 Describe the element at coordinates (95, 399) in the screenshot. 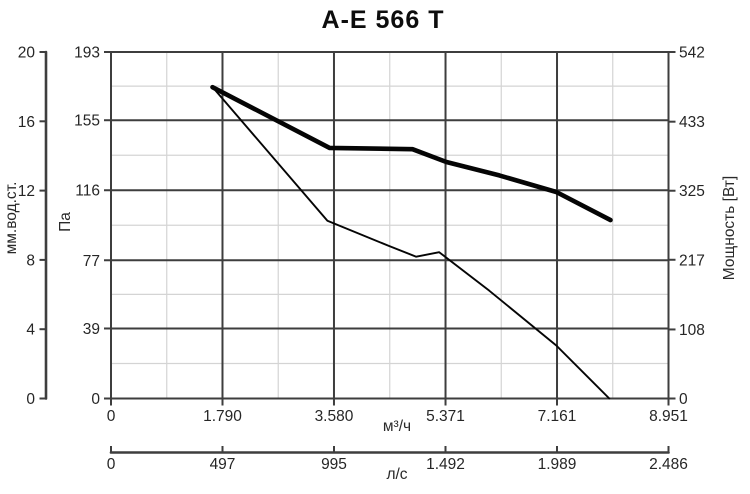

I see `tick-label-pa: 0` at that location.